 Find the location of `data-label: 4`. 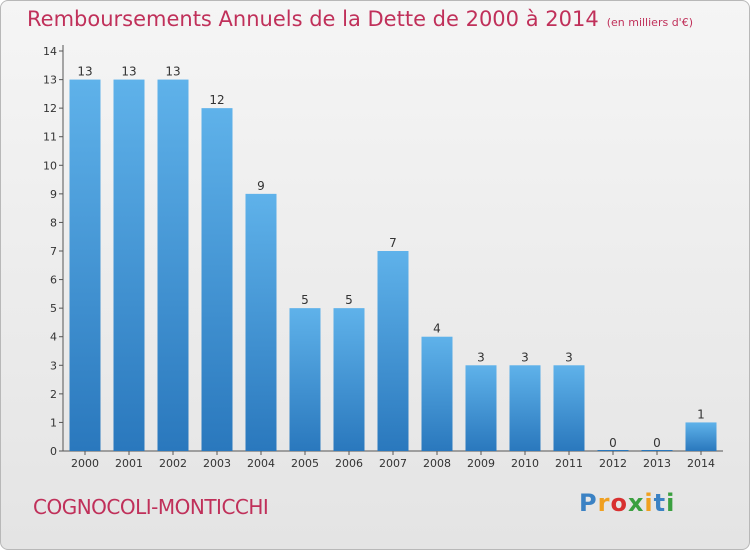

data-label: 4 is located at coordinates (437, 329).